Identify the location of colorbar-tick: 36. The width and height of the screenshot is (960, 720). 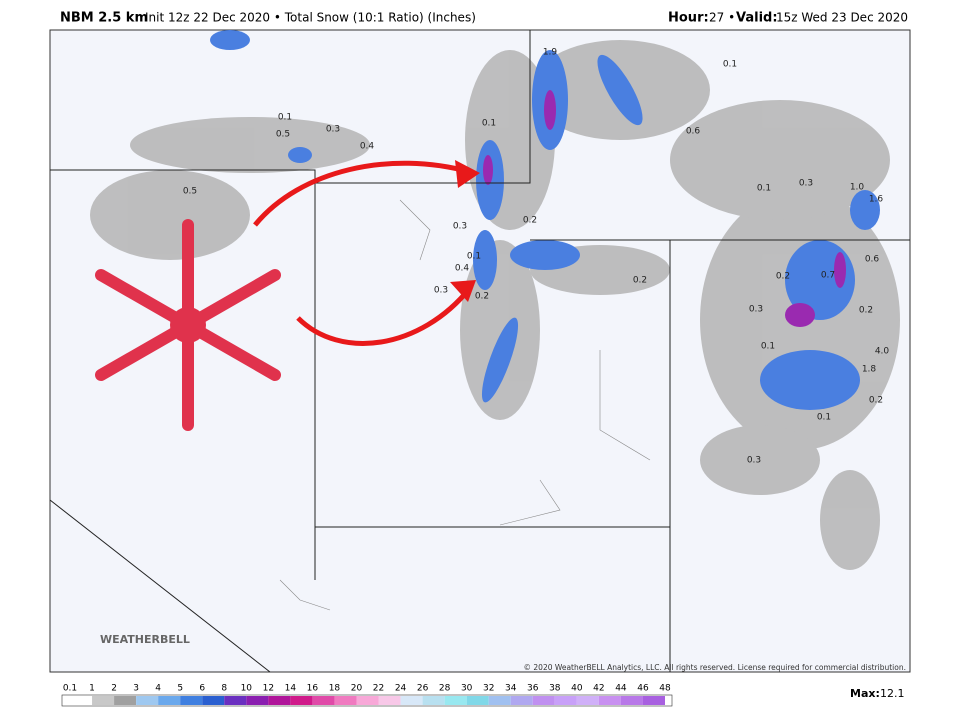
(533, 689).